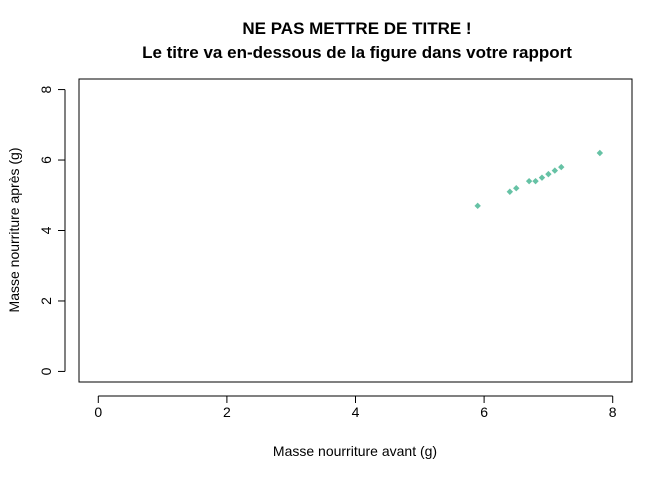 The height and width of the screenshot is (480, 672). What do you see at coordinates (46, 301) in the screenshot?
I see `y-tick-label: 2` at bounding box center [46, 301].